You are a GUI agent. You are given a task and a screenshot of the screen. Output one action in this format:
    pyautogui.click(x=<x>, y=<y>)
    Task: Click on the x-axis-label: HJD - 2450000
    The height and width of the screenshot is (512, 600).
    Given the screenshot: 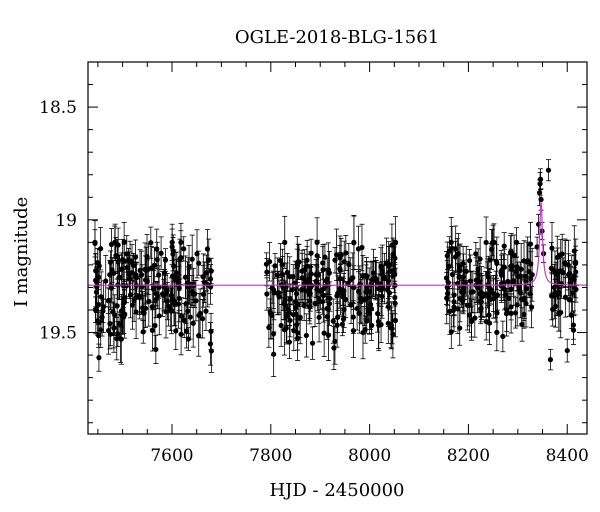 What is the action you would take?
    pyautogui.click(x=336, y=490)
    